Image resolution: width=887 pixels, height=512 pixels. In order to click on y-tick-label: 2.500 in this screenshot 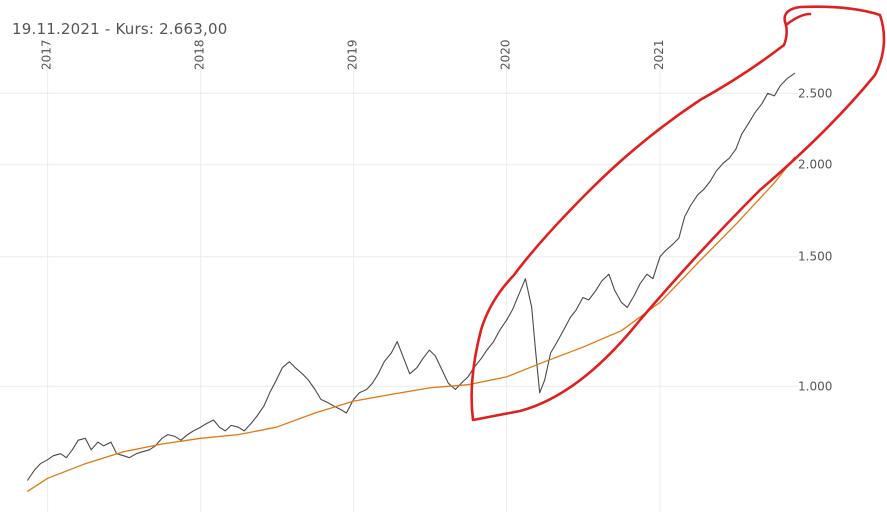, I will do `click(815, 93)`.